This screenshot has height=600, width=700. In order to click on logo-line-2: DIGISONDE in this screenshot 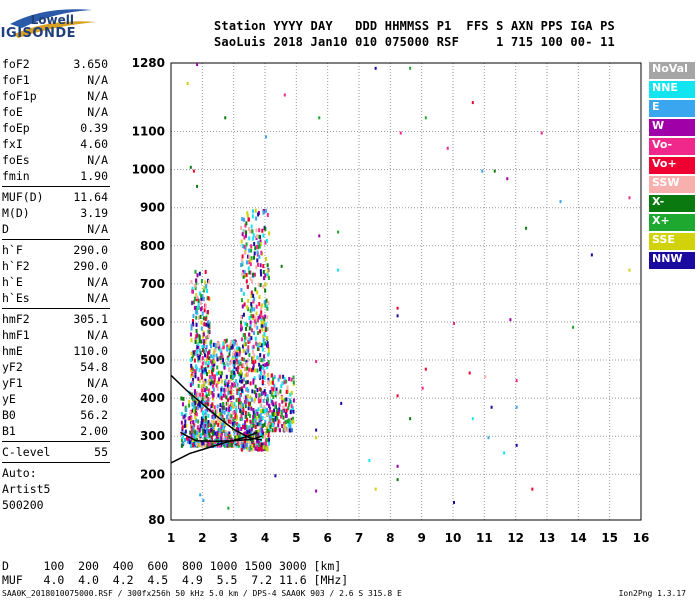, I will do `click(38, 33)`.